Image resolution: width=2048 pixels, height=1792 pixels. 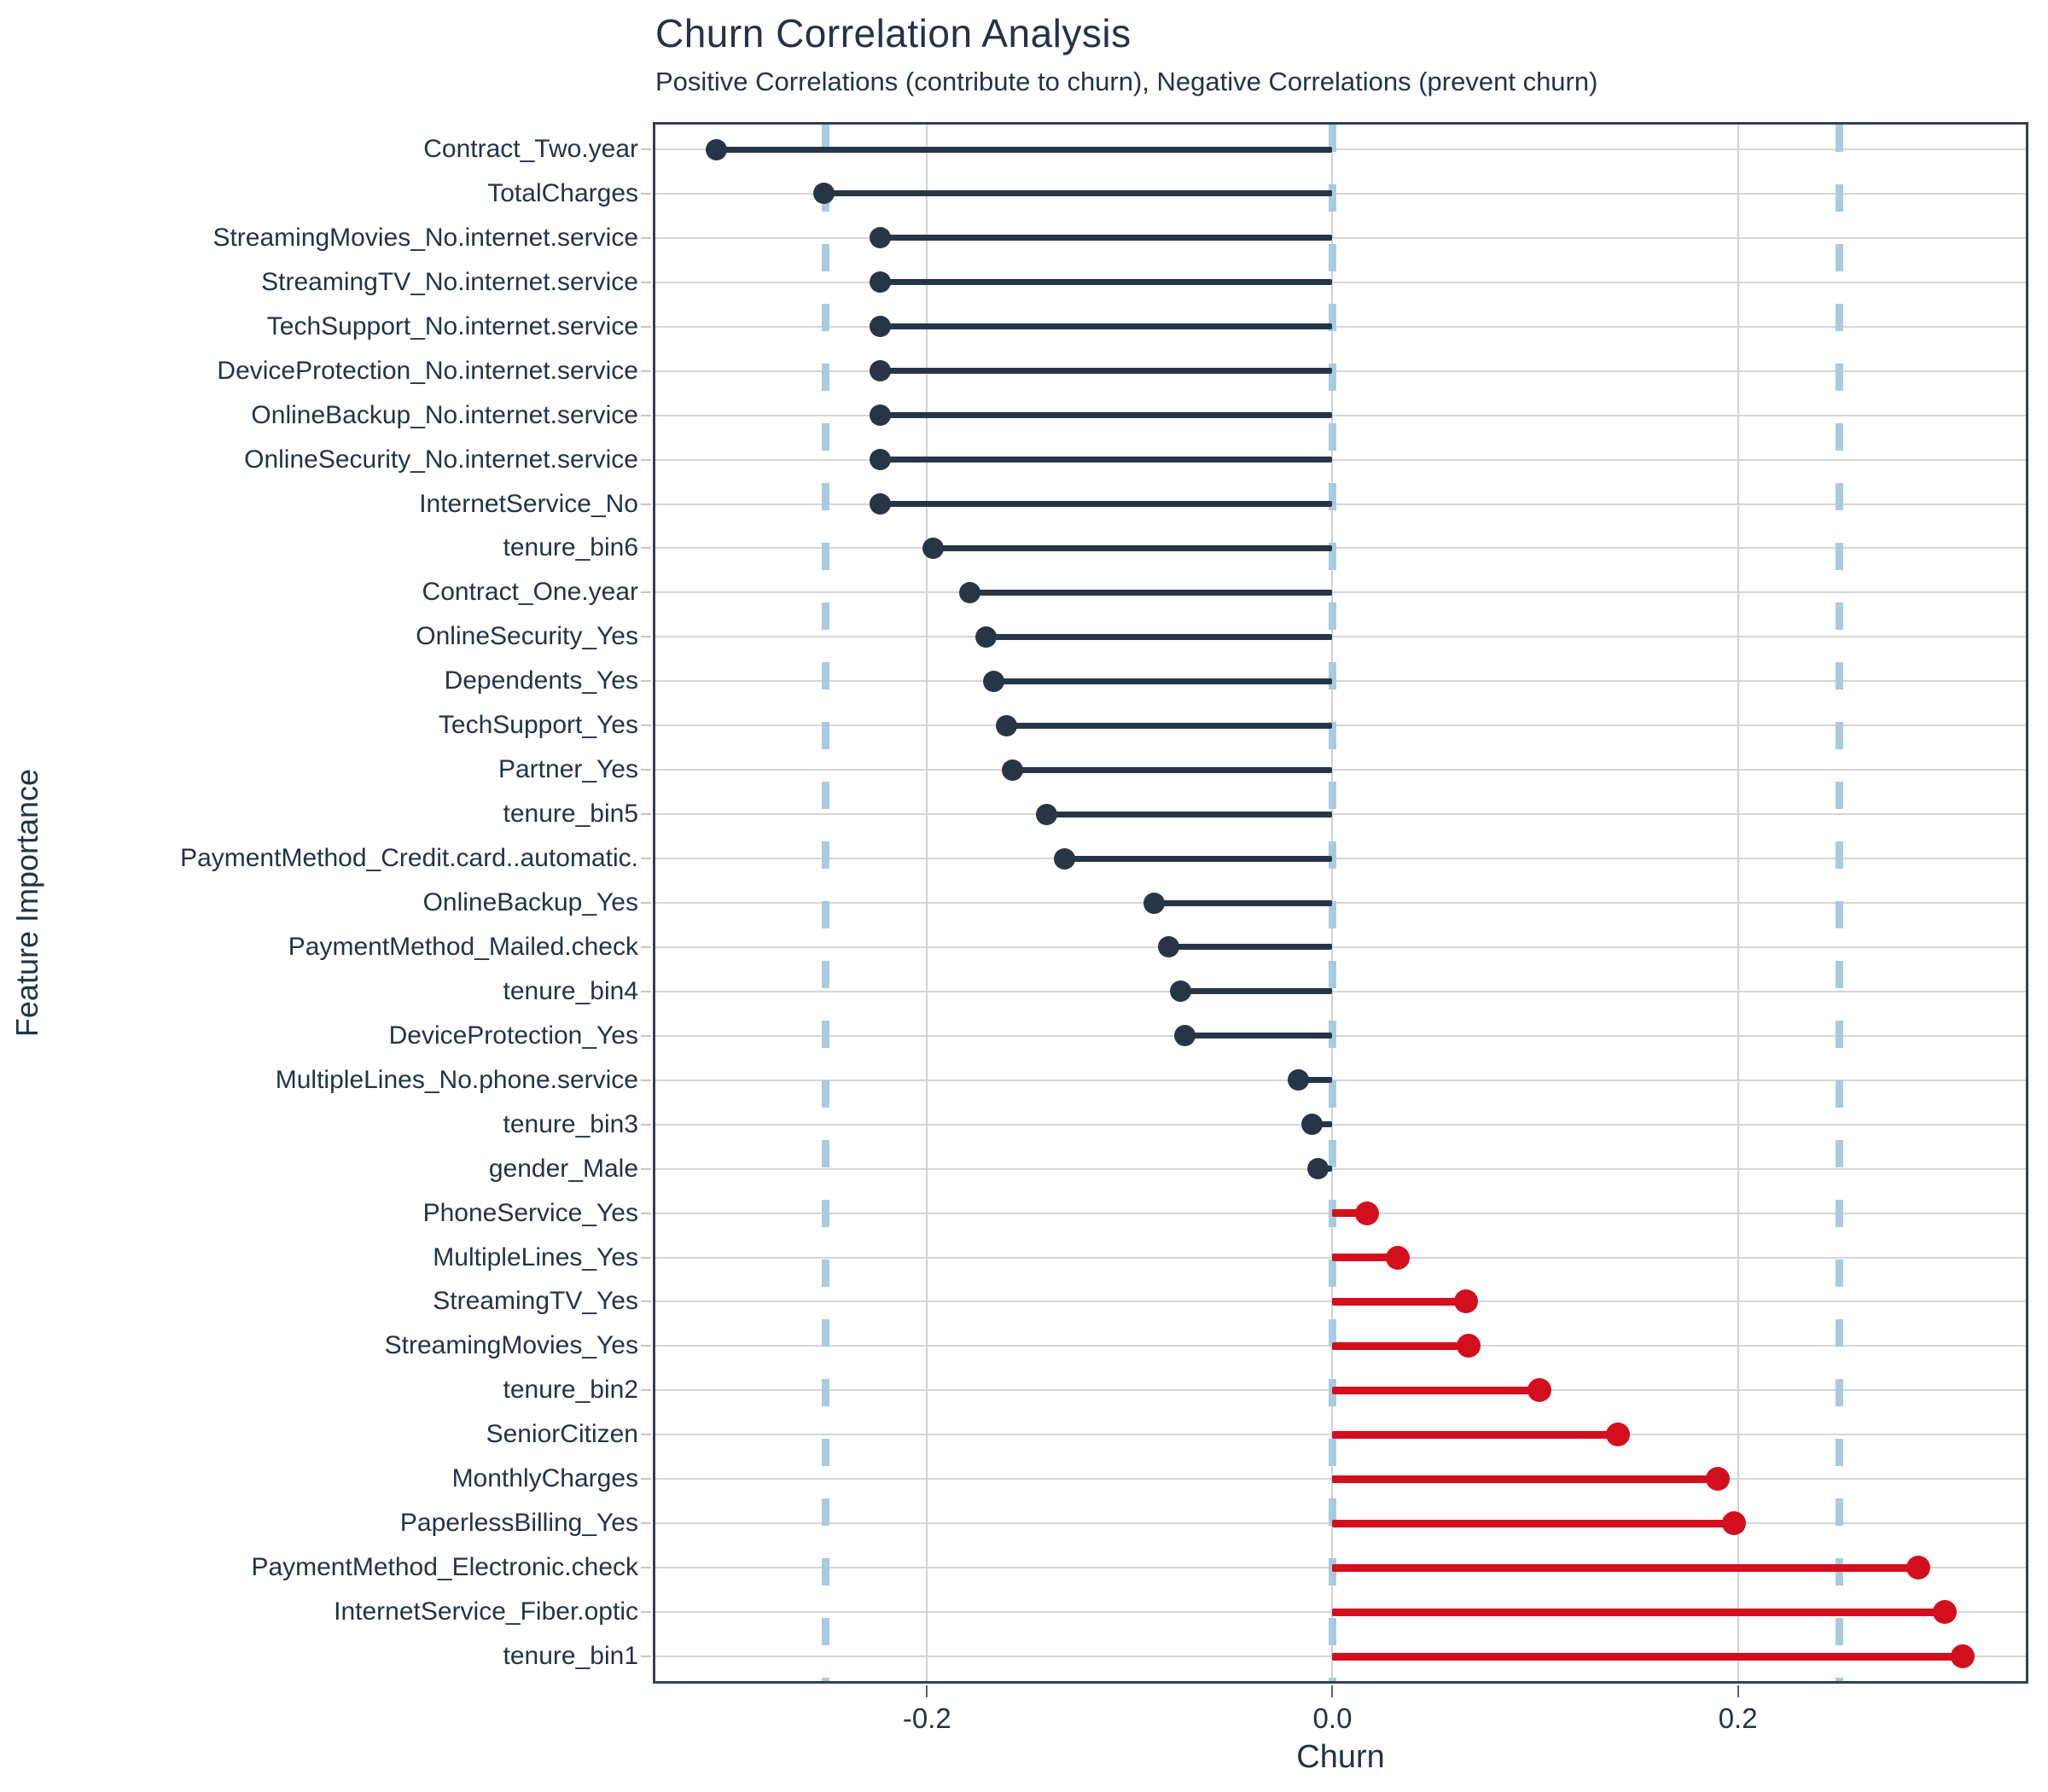 I want to click on feature-label: TechSupport_No.internet.service, so click(x=452, y=325).